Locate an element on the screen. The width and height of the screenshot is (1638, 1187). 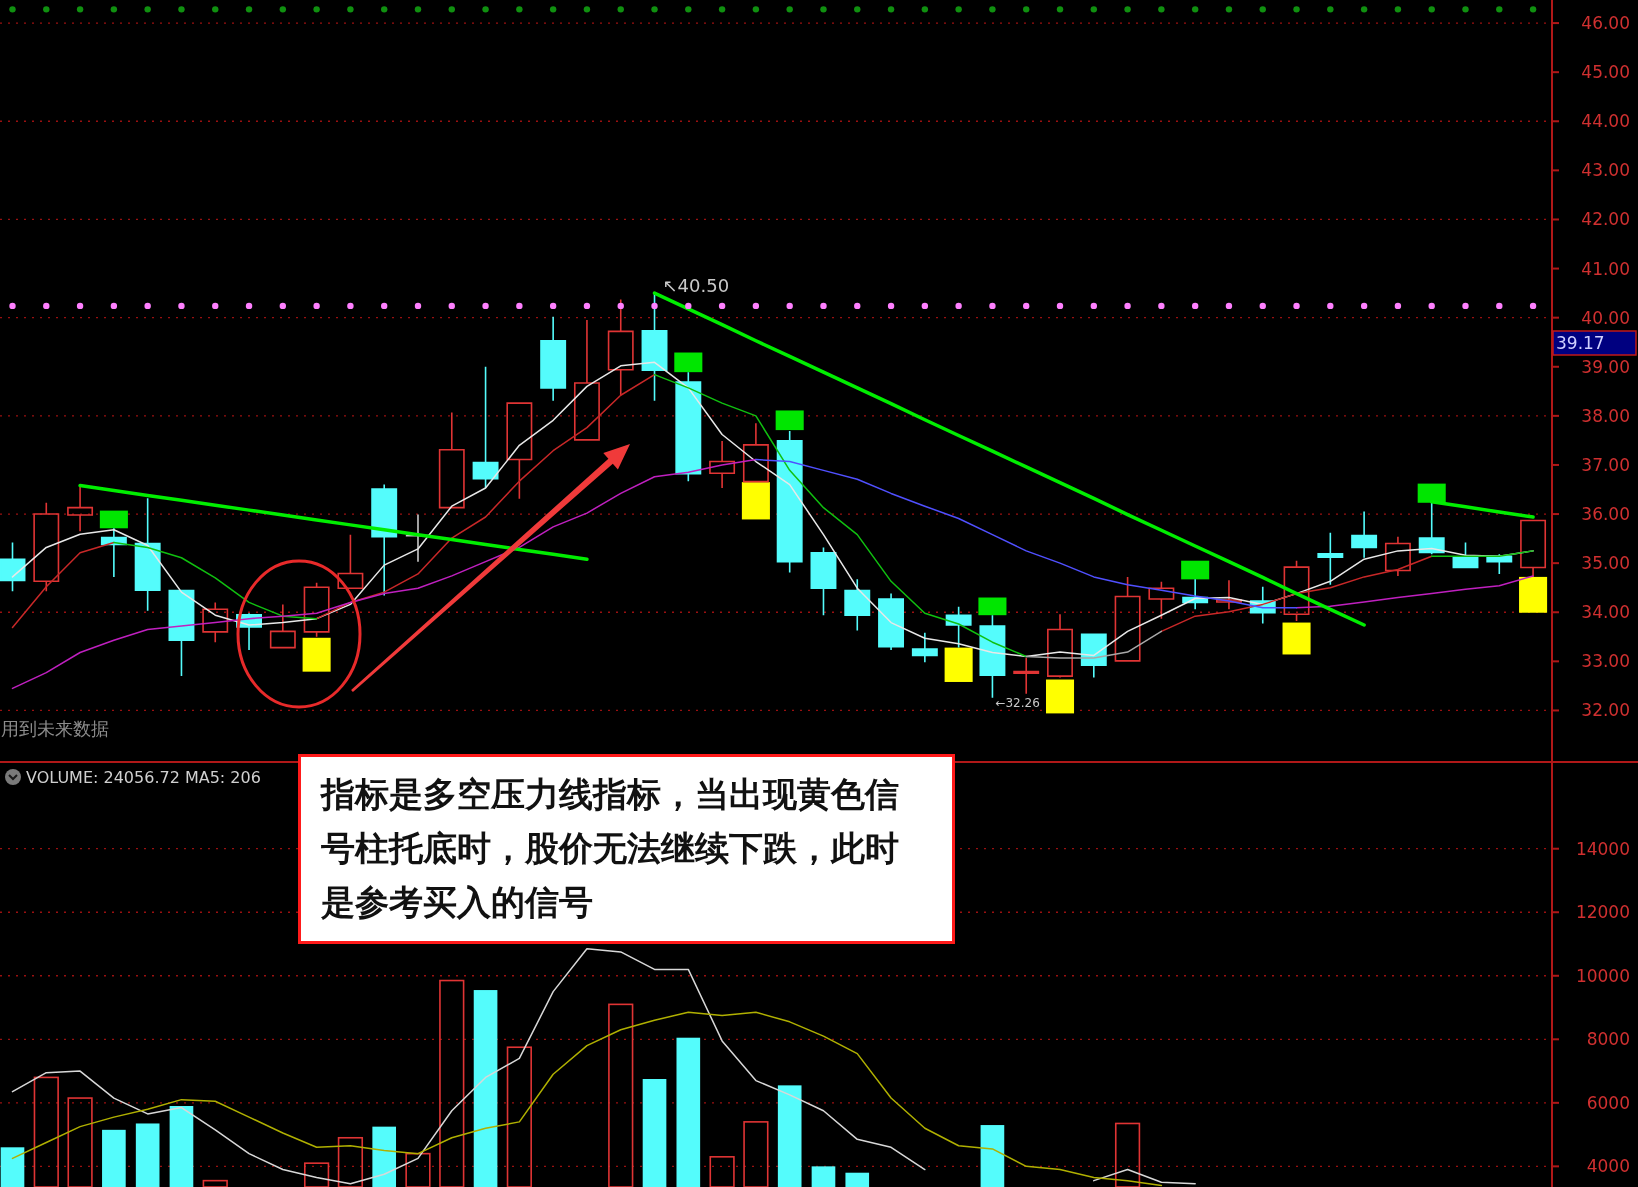
y-tick-label: 34.00 is located at coordinates (1605, 612).